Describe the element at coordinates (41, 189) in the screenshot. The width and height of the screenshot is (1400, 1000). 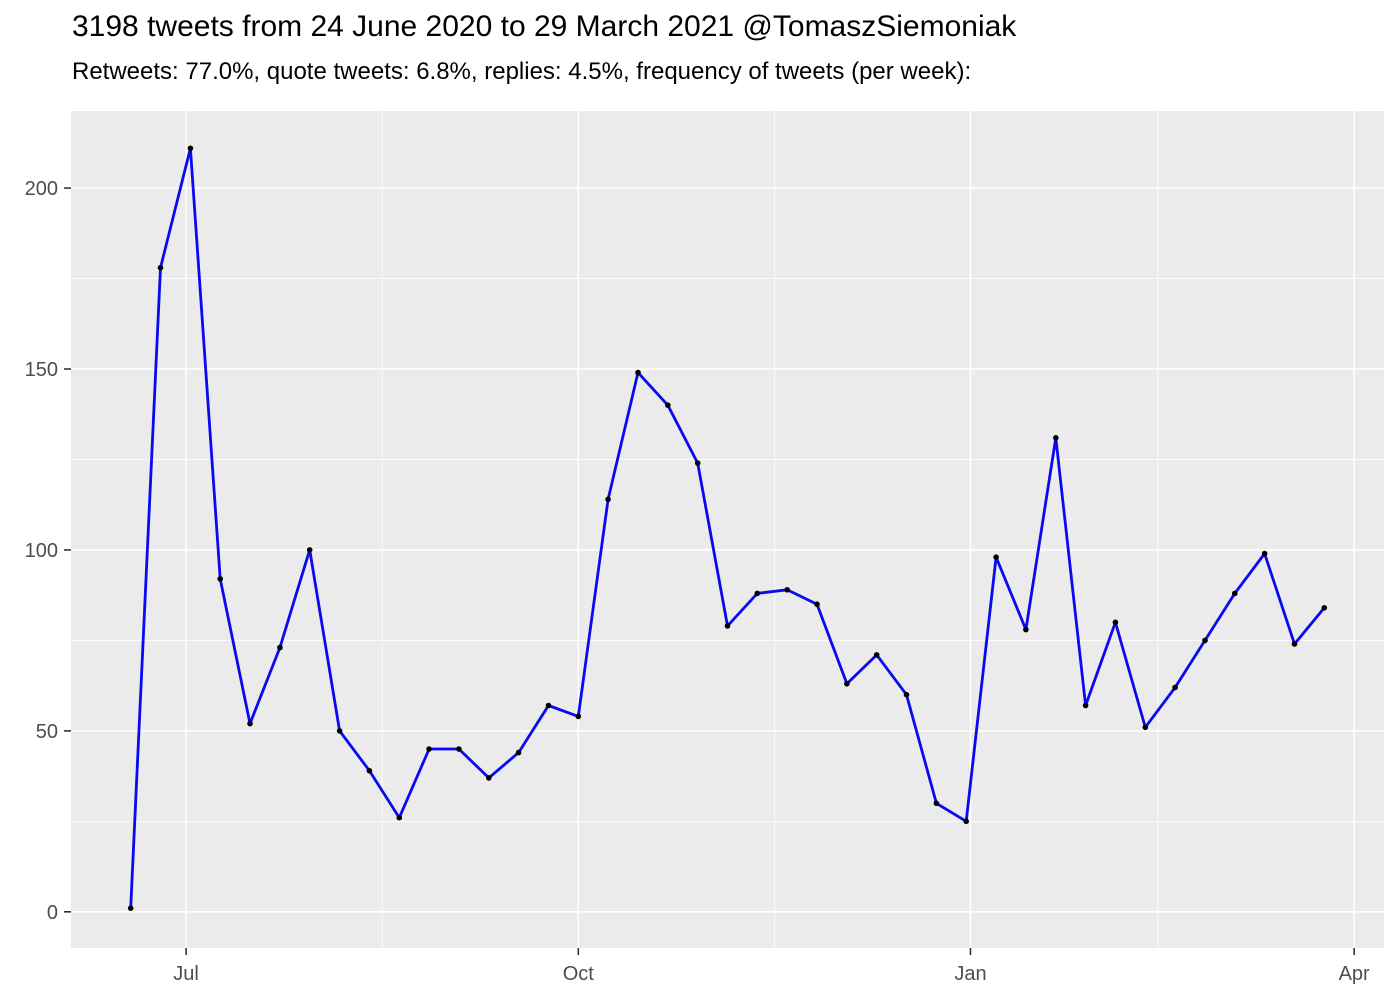
I see `y-axis-tick-label: 200` at that location.